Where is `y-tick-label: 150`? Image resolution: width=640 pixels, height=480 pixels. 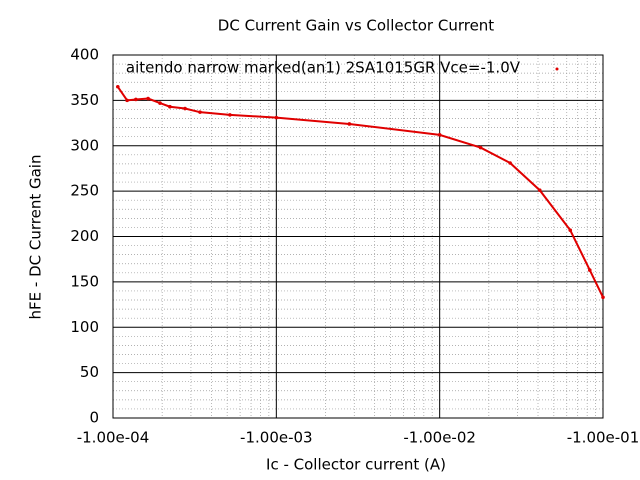 y-tick-label: 150 is located at coordinates (84, 281).